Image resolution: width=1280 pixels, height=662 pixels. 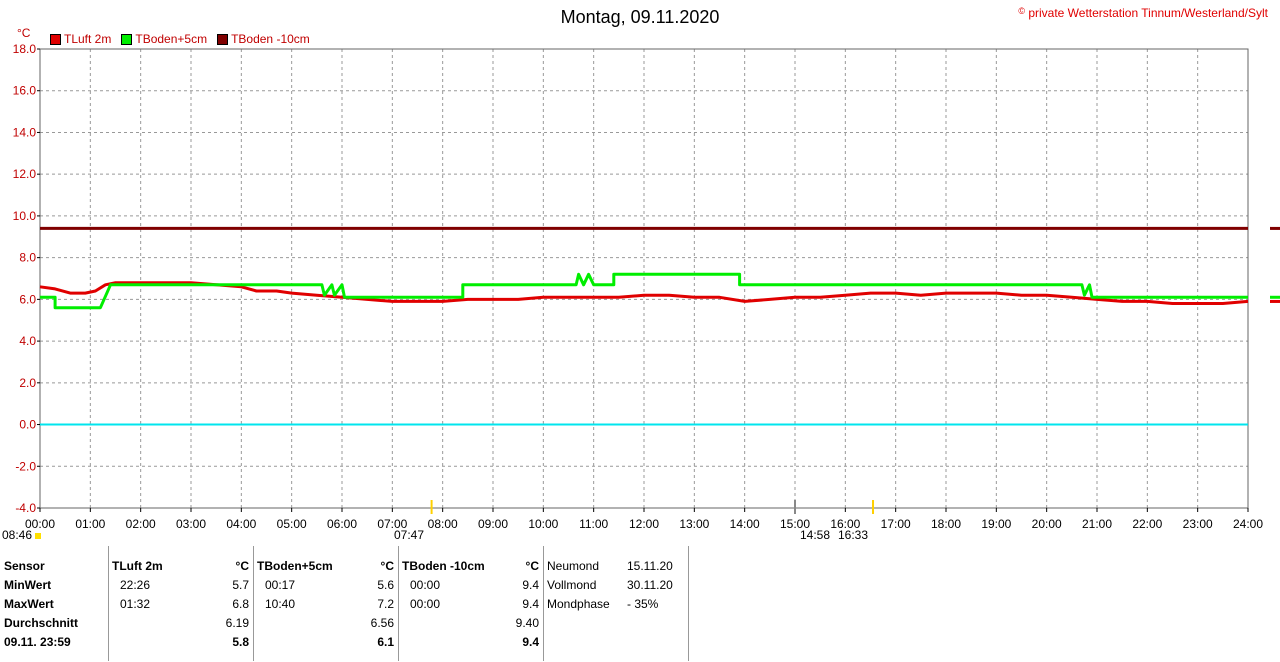 What do you see at coordinates (24, 565) in the screenshot?
I see `sensor-label: Sensor` at bounding box center [24, 565].